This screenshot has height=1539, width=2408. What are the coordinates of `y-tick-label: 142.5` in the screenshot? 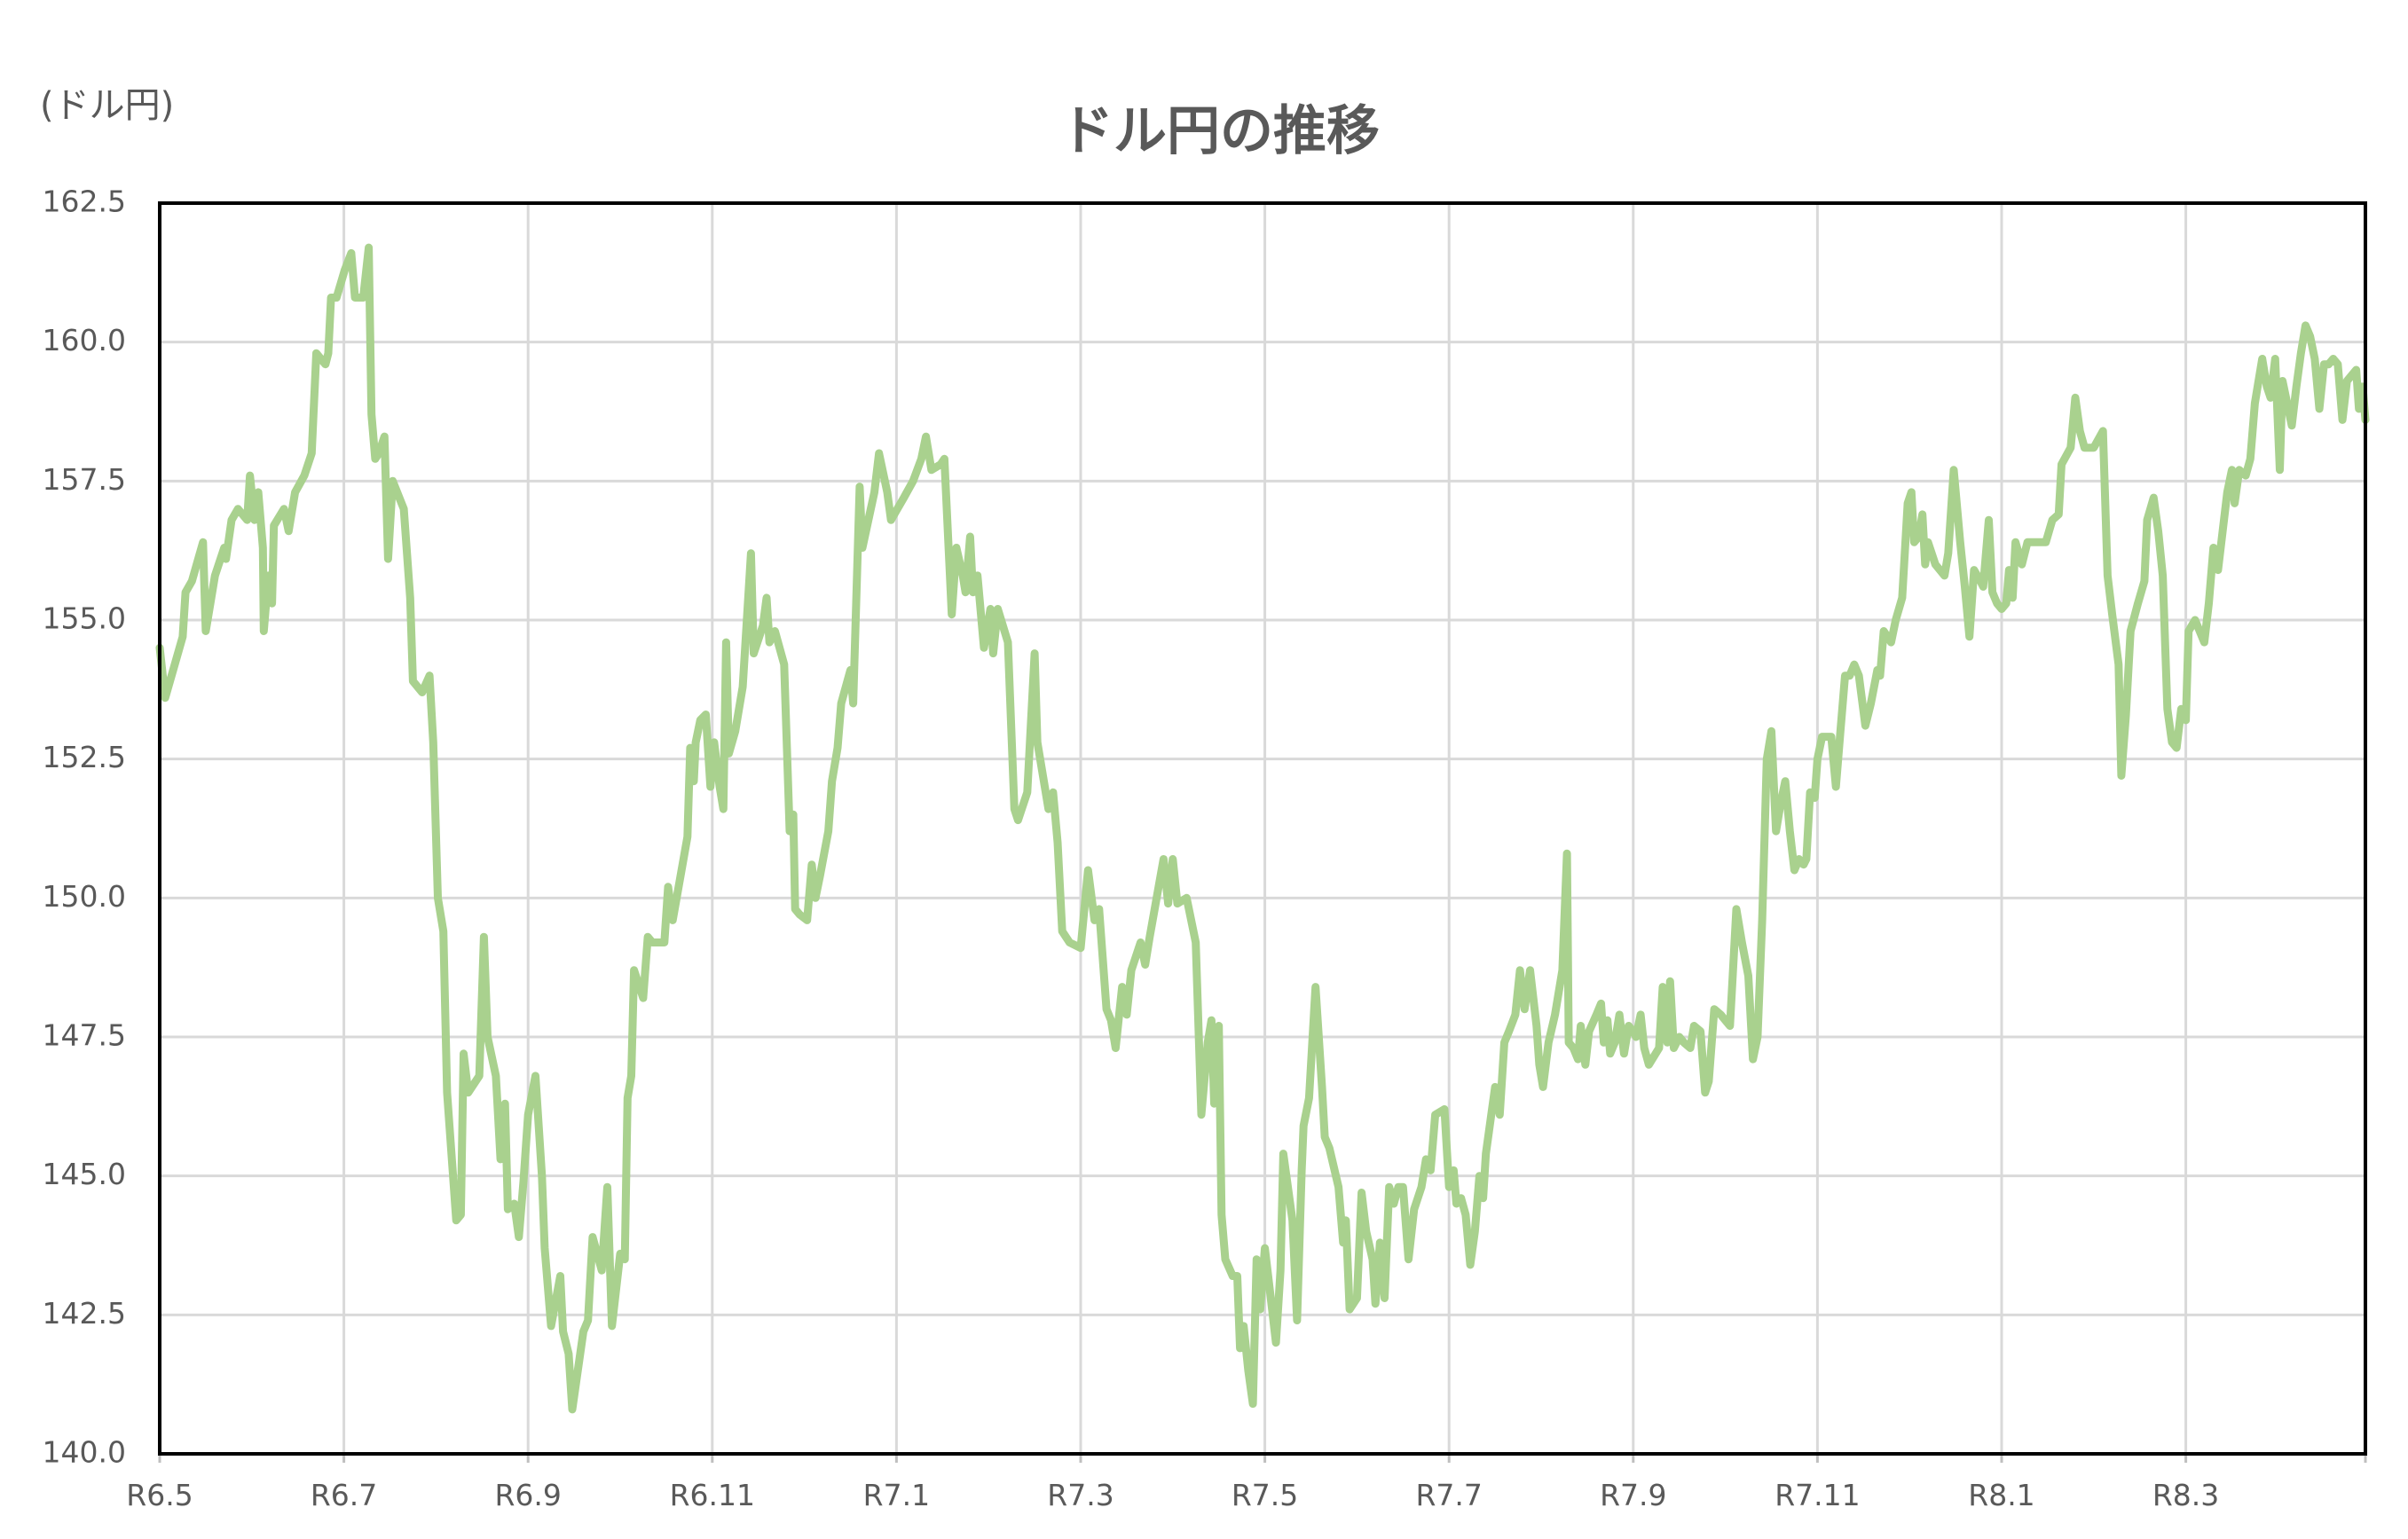 It's located at (84, 1313).